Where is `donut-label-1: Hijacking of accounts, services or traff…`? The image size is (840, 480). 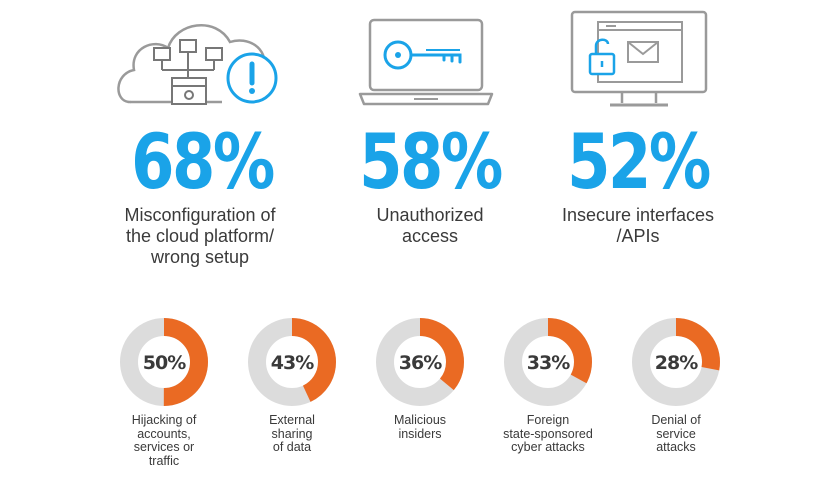
donut-label-1: Hijacking of accounts, services or traff… is located at coordinates (164, 440).